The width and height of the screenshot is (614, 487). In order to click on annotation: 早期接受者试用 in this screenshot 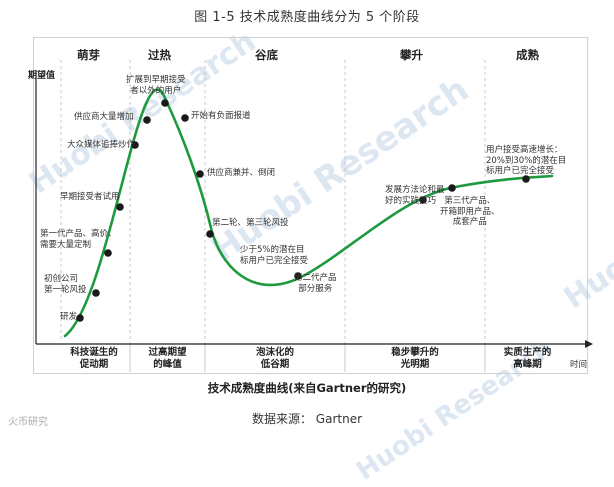, I will do `click(90, 197)`.